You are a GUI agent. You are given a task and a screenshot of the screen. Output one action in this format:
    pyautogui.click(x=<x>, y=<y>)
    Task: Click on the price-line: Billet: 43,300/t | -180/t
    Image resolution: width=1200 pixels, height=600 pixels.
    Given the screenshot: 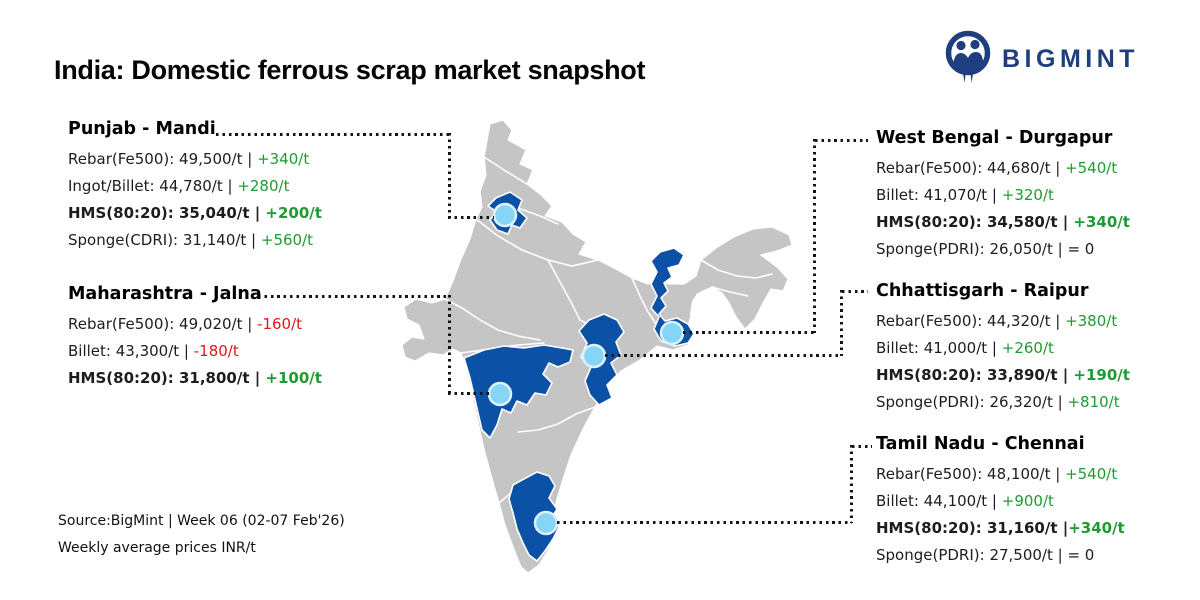 What is the action you would take?
    pyautogui.click(x=228, y=351)
    